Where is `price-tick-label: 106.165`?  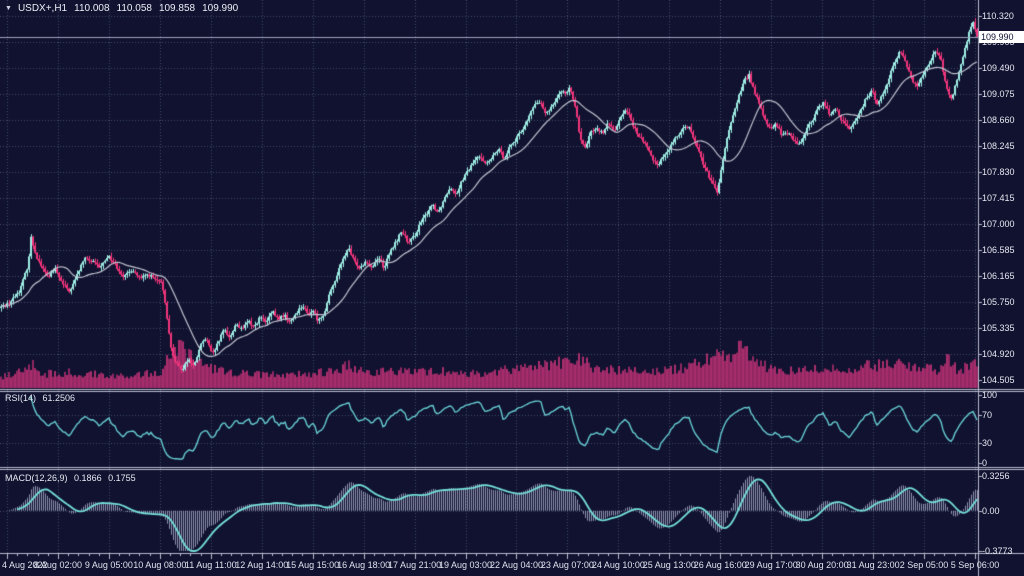
price-tick-label: 106.165 is located at coordinates (998, 276).